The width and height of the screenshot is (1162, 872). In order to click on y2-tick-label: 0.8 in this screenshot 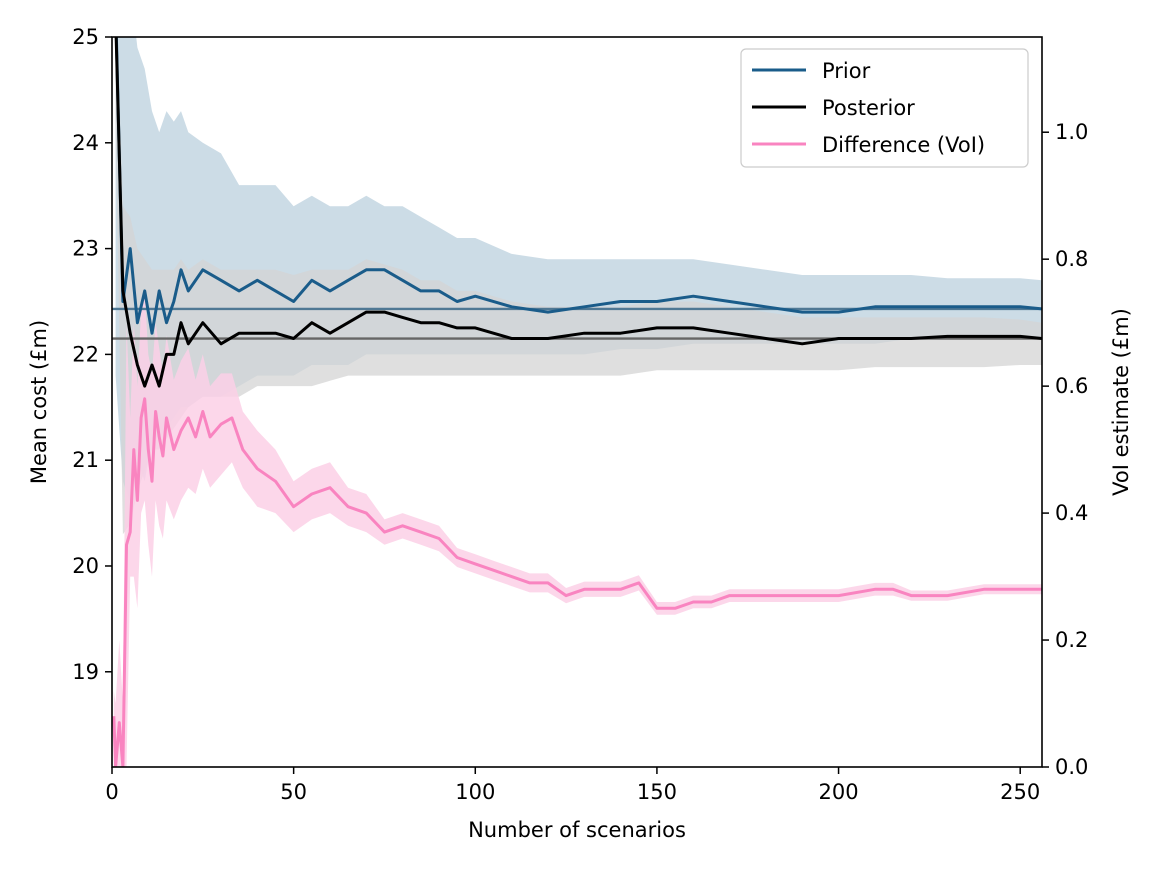, I will do `click(1071, 259)`.